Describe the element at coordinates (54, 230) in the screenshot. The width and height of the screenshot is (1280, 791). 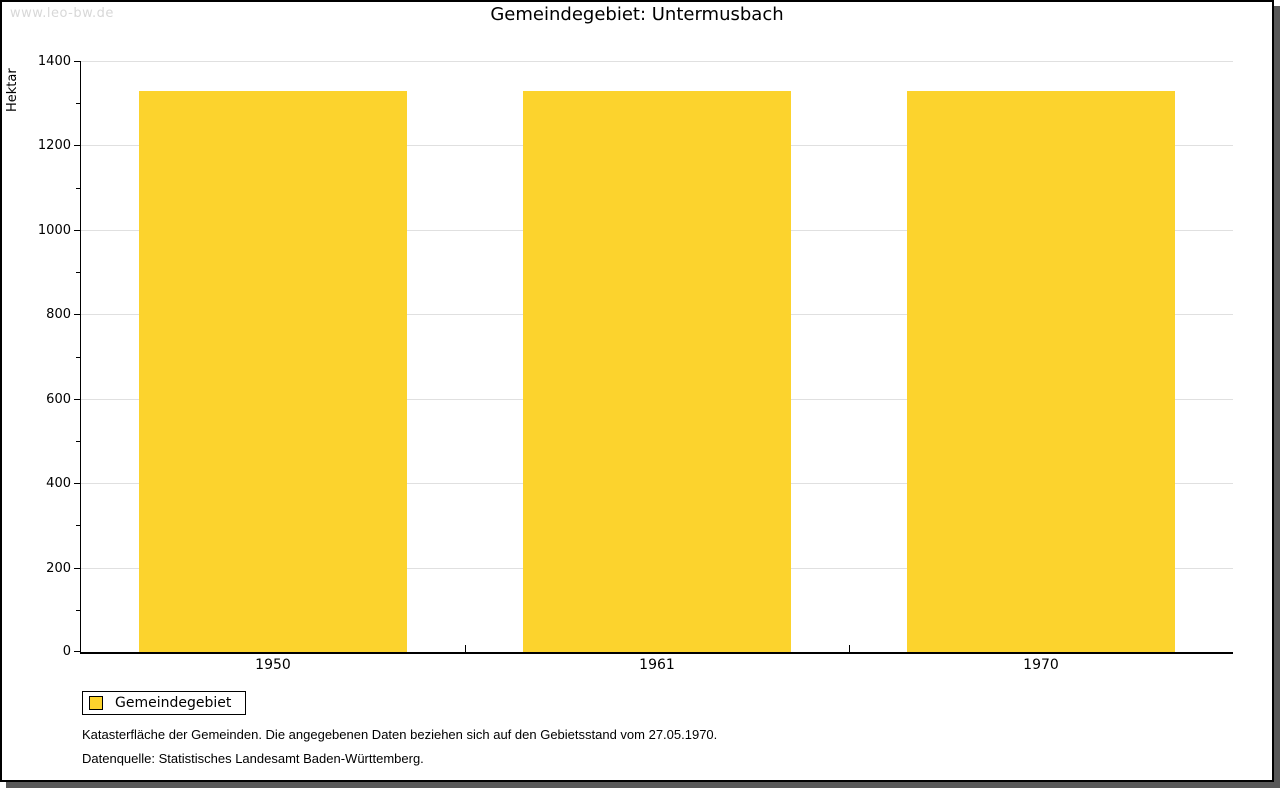
I see `y-tick-label-1000: 1000` at that location.